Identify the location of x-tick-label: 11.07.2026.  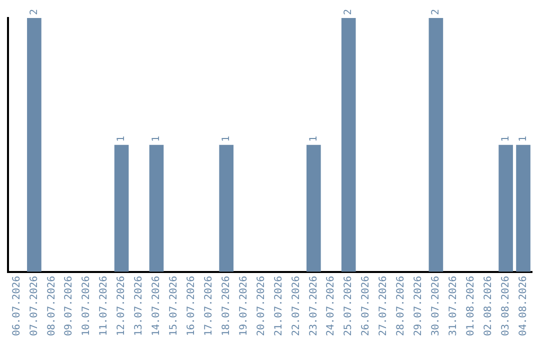
(104, 306).